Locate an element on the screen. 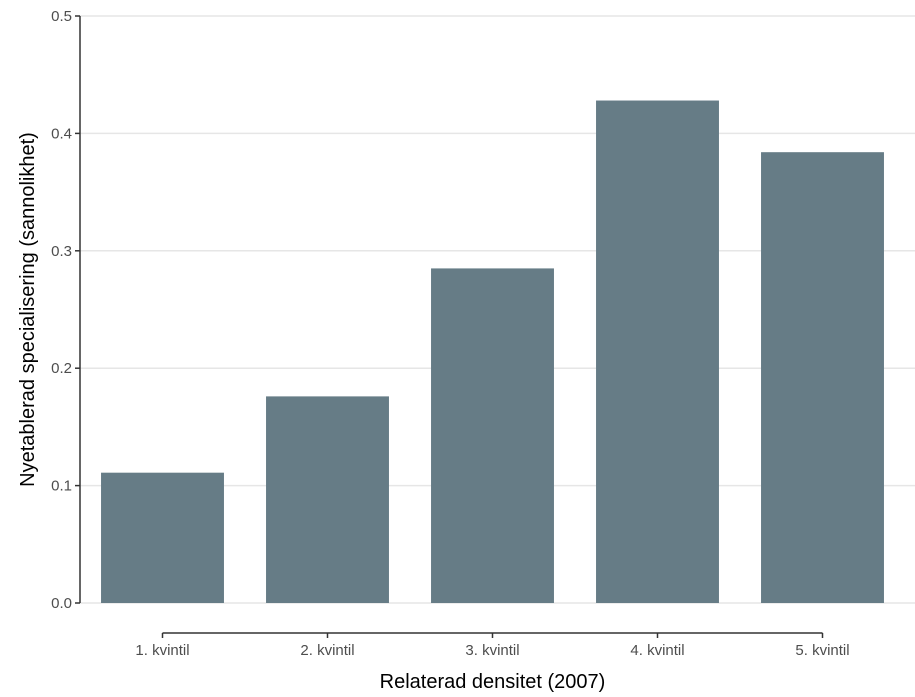 The width and height of the screenshot is (915, 697). y-tick-label: 0.1 is located at coordinates (61, 486).